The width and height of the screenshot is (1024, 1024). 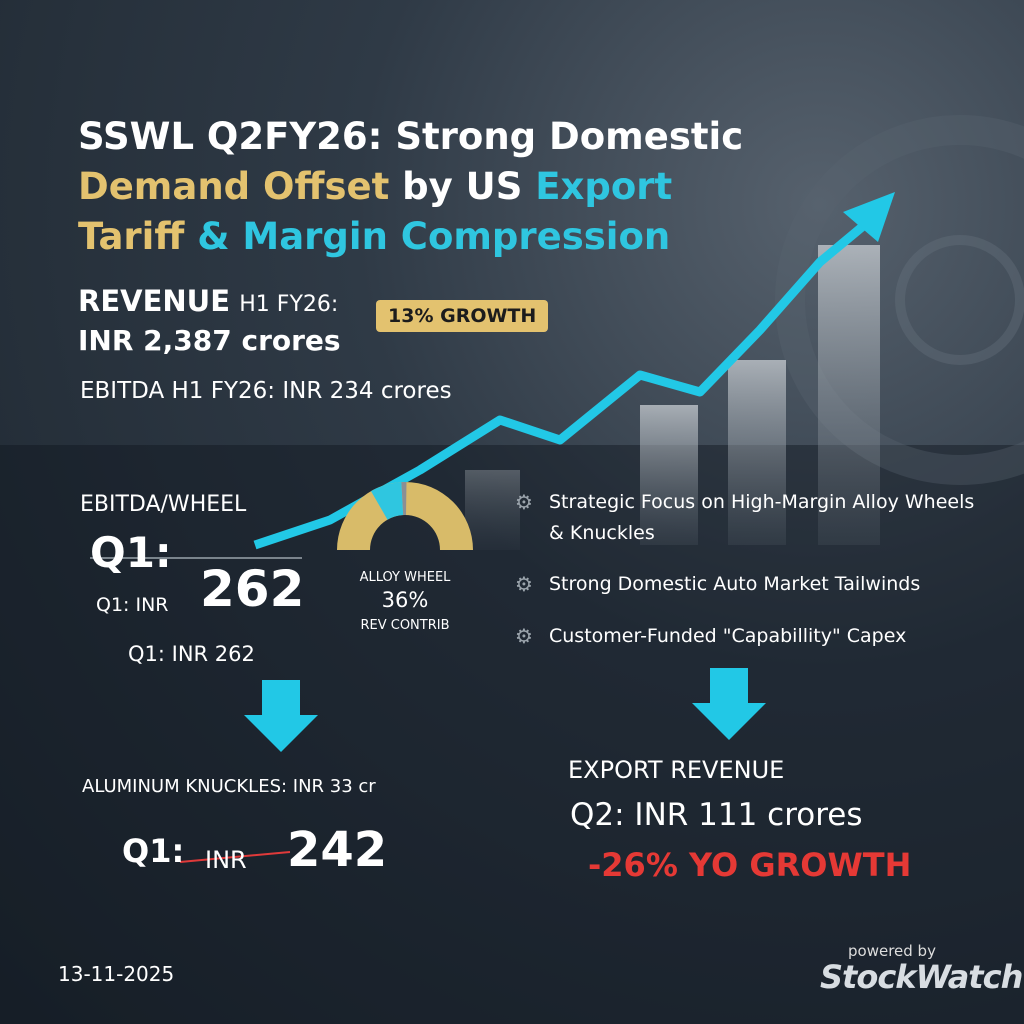 I want to click on title-line: Tariff & Margin Compression, so click(x=410, y=237).